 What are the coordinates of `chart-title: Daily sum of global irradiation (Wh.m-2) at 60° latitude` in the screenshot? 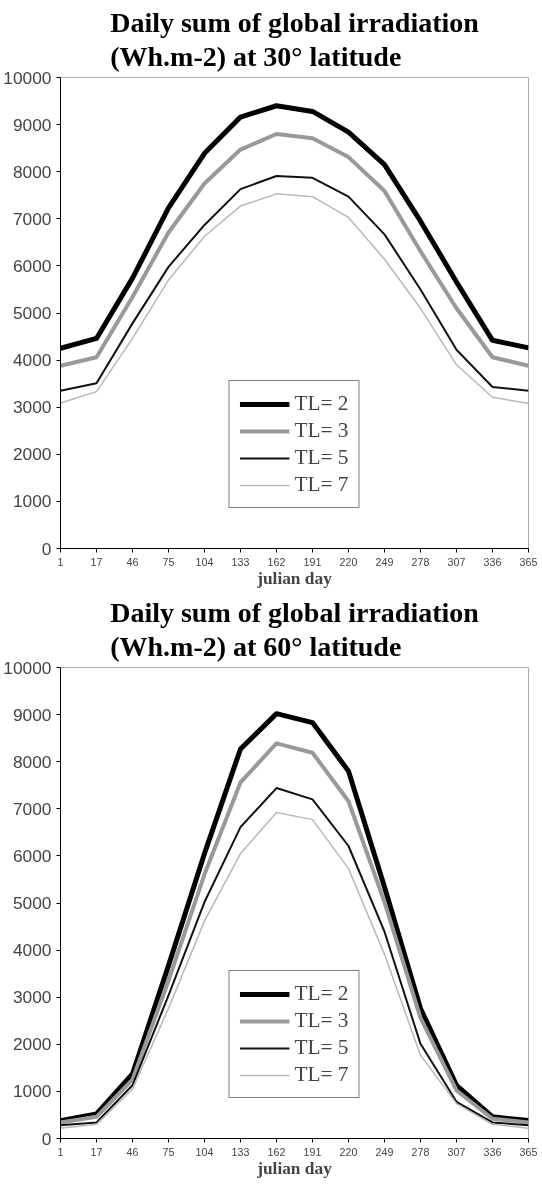 It's located at (295, 630).